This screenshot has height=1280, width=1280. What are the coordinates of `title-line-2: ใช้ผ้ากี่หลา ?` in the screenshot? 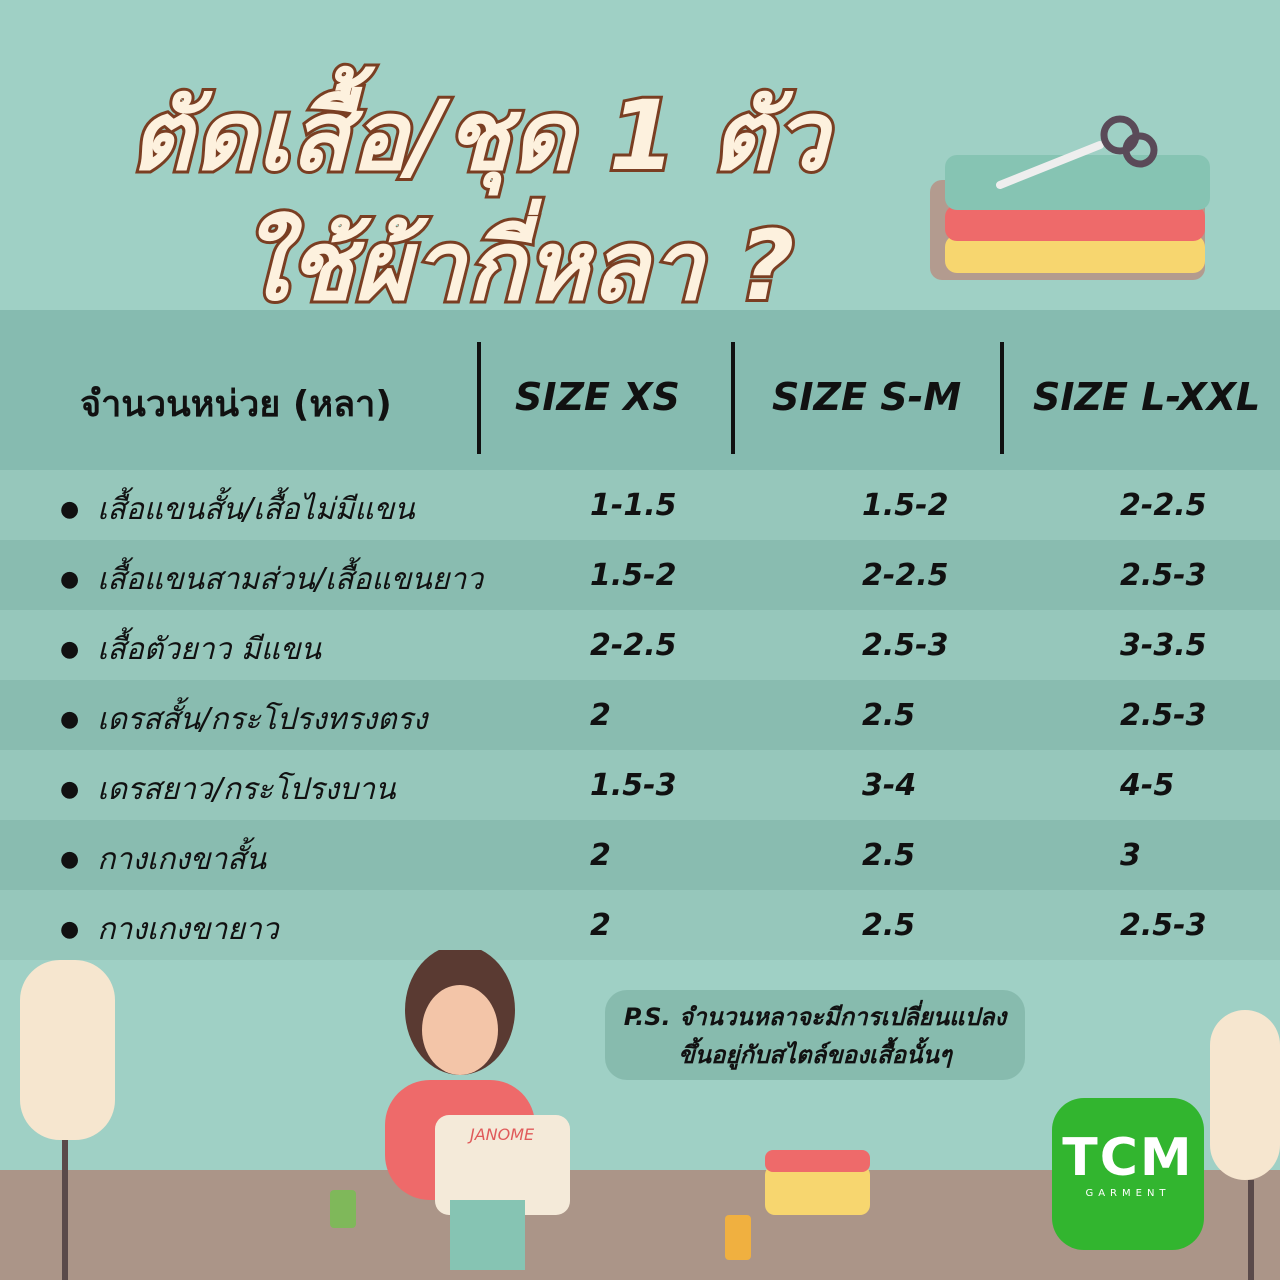 It's located at (517, 266).